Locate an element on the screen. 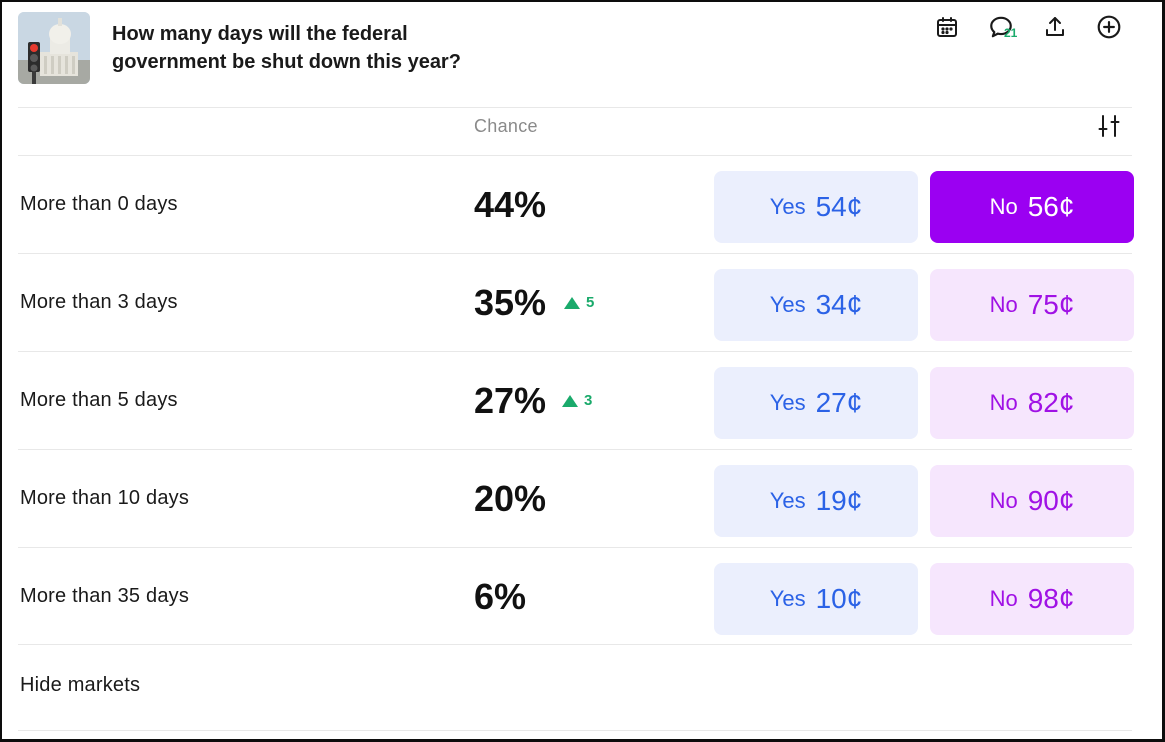  market-row: More than 3 days 35% 5 Yes 34¢ No 75¢ is located at coordinates (576, 302).